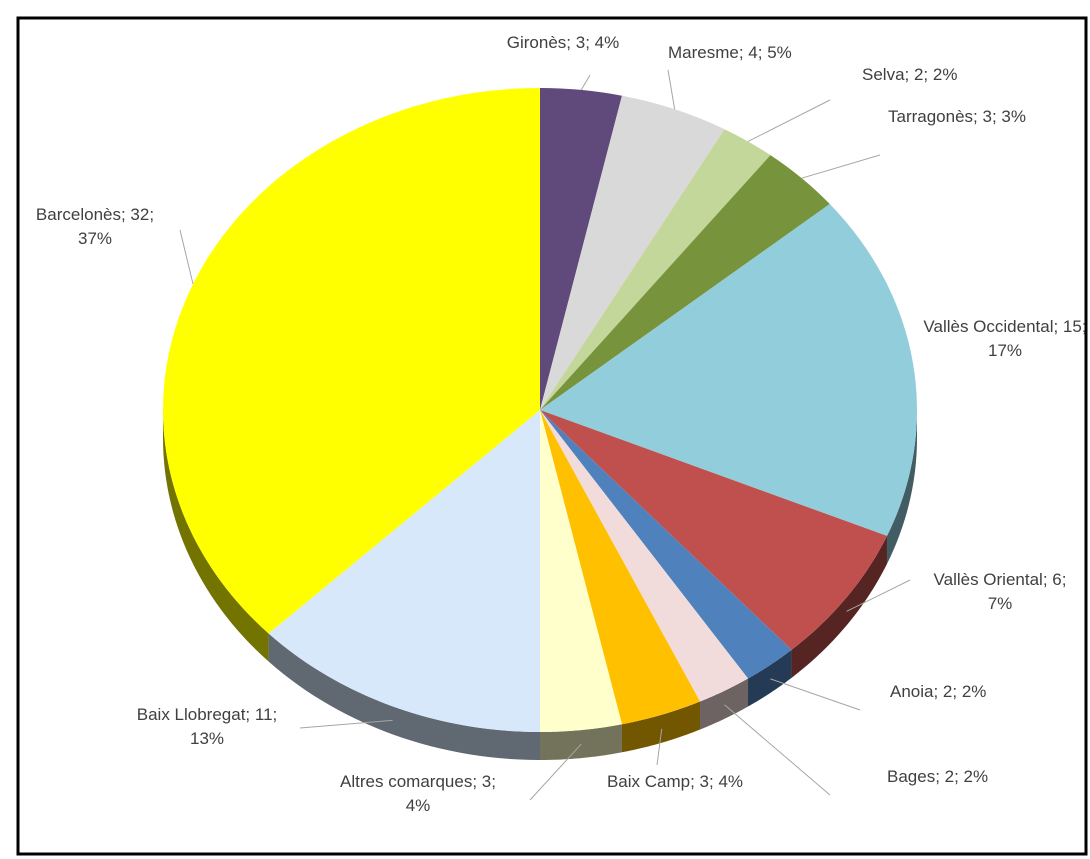 This screenshot has height=859, width=1090. I want to click on data-label: Selva; 2; 2%, so click(909, 74).